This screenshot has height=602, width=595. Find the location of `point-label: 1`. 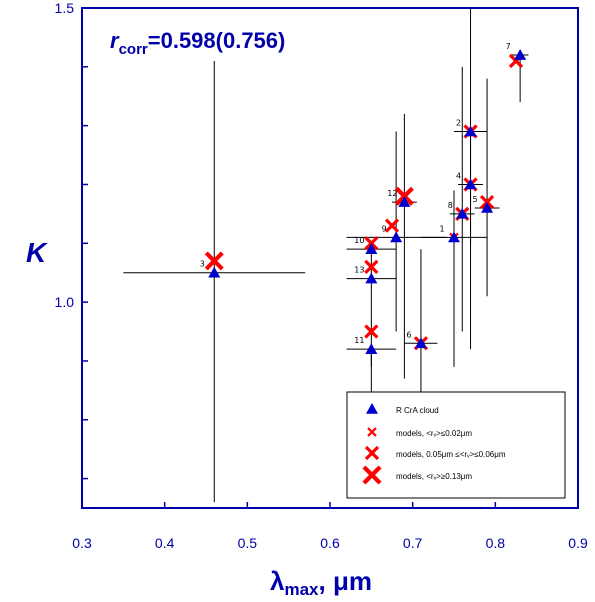

point-label: 1 is located at coordinates (441, 228).